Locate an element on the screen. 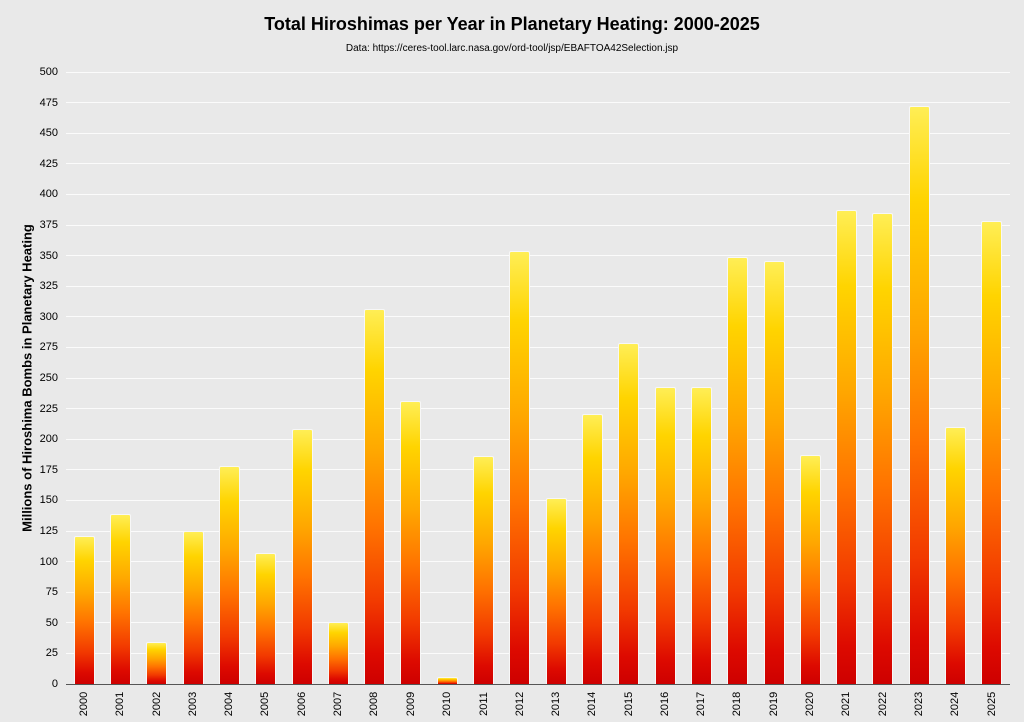 This screenshot has height=722, width=1024. bar-2013 is located at coordinates (556, 590).